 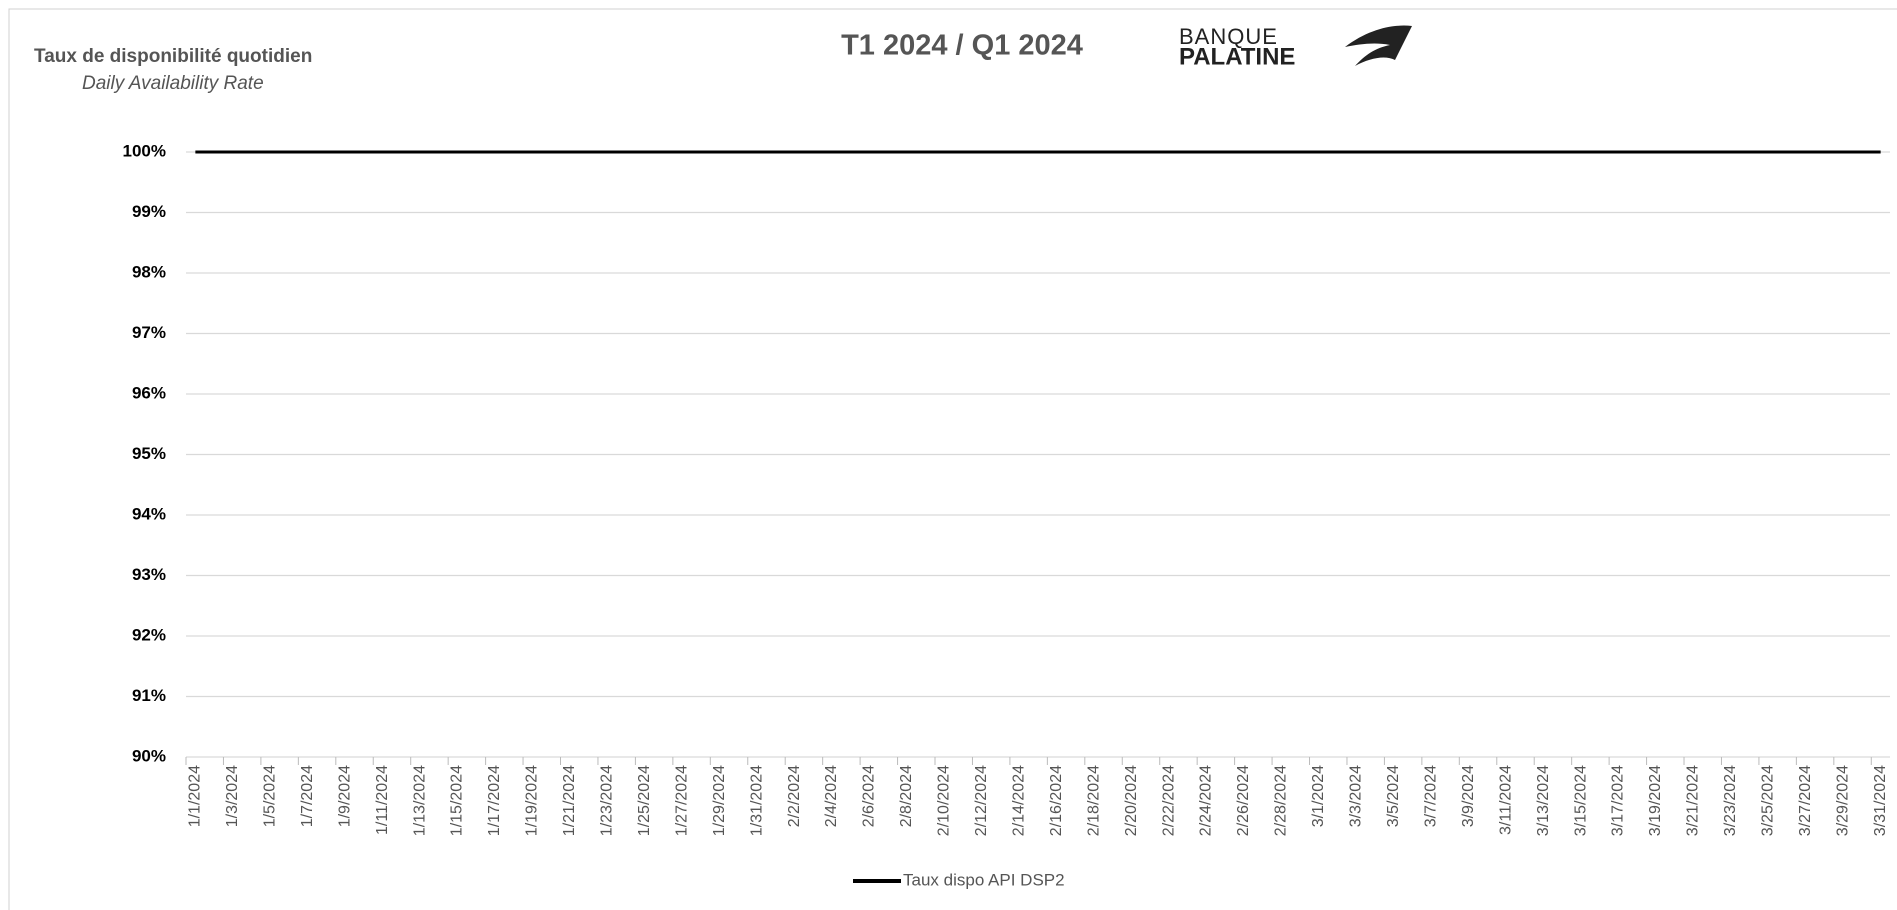 What do you see at coordinates (173, 56) in the screenshot?
I see `y-axis-label: Taux de disponibilité quotidien` at bounding box center [173, 56].